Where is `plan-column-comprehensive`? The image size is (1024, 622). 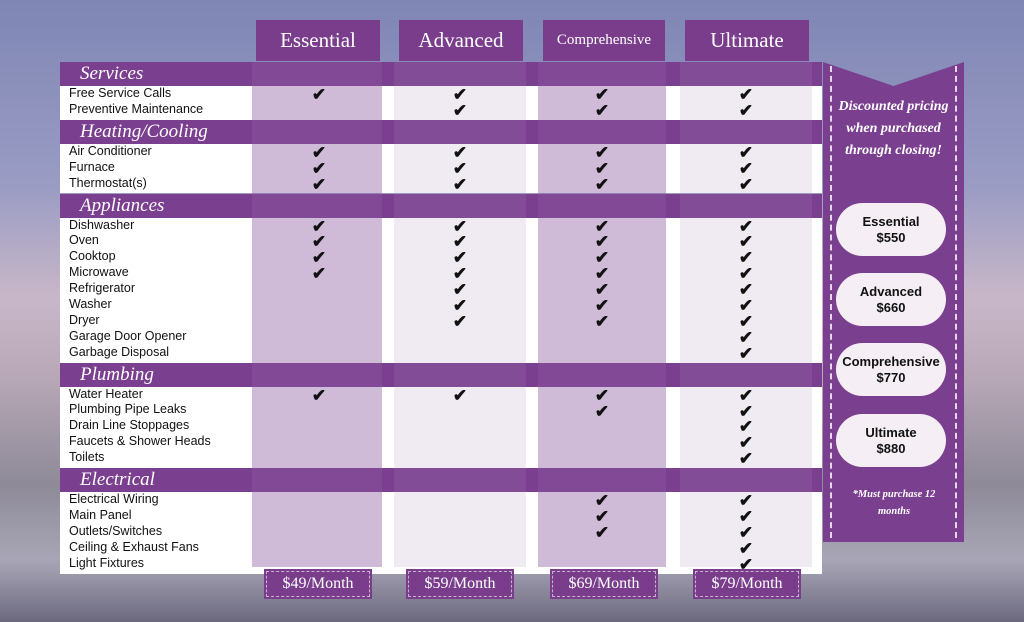
plan-column-comprehensive is located at coordinates (602, 314).